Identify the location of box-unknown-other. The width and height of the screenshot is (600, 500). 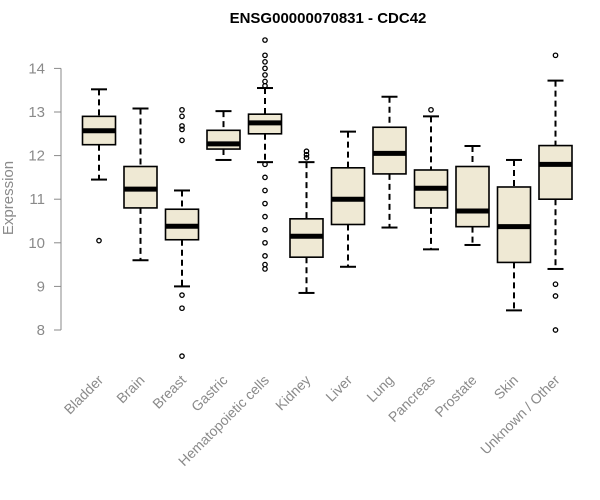
(555, 192).